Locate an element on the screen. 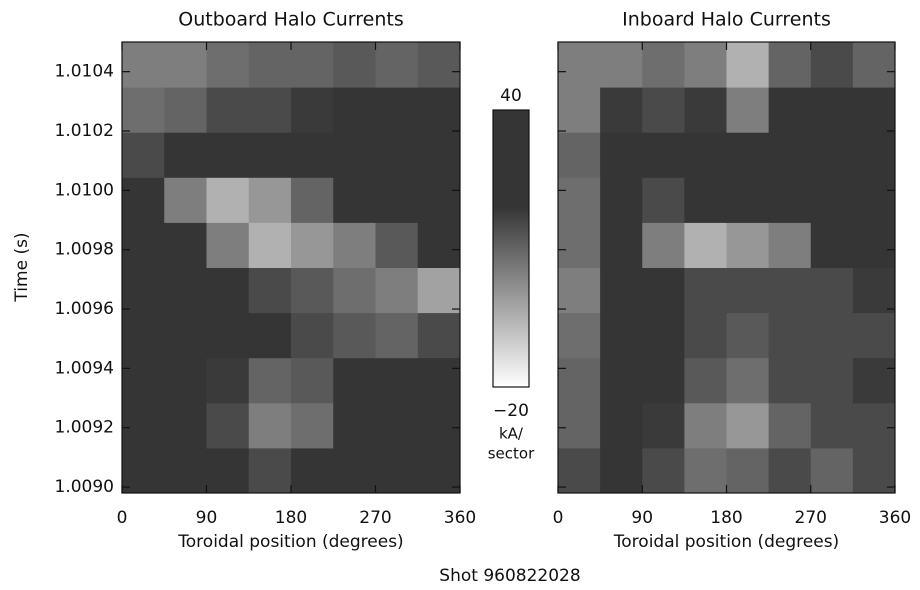 This screenshot has width=920, height=590. colorbar-label: kA/ is located at coordinates (511, 434).